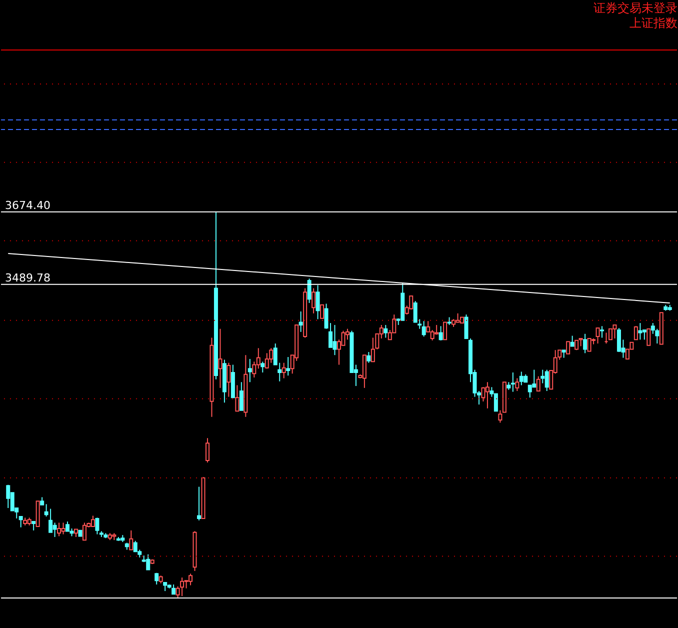 This screenshot has width=678, height=628. Describe the element at coordinates (27, 277) in the screenshot. I see `annotation: 3489.78` at that location.